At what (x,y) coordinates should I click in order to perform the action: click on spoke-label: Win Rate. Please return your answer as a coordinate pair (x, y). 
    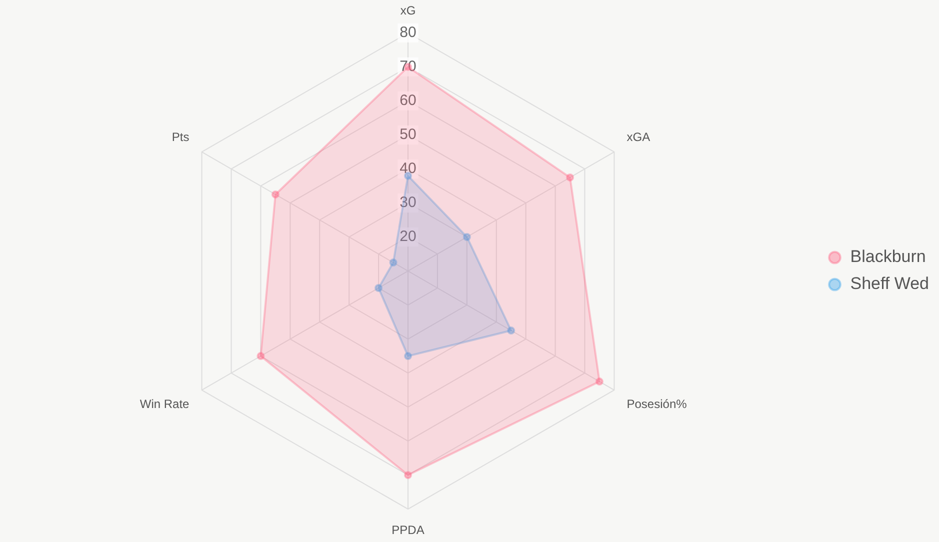
    Looking at the image, I should click on (165, 403).